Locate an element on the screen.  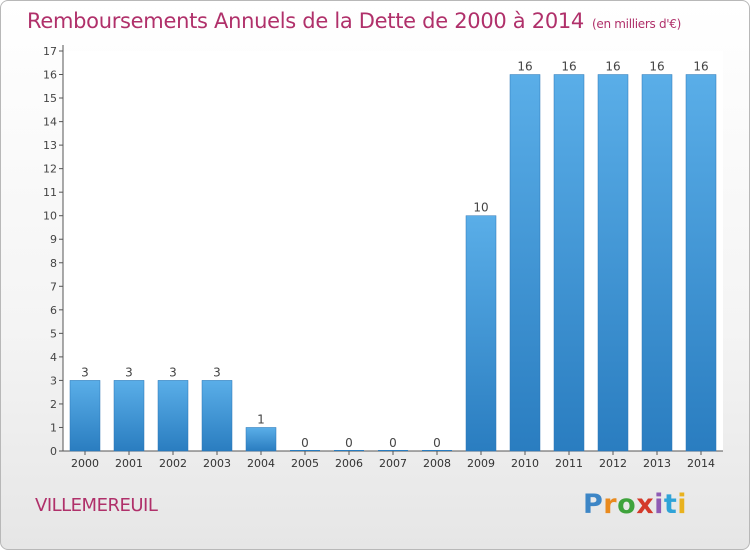
bar-2009 is located at coordinates (481, 333).